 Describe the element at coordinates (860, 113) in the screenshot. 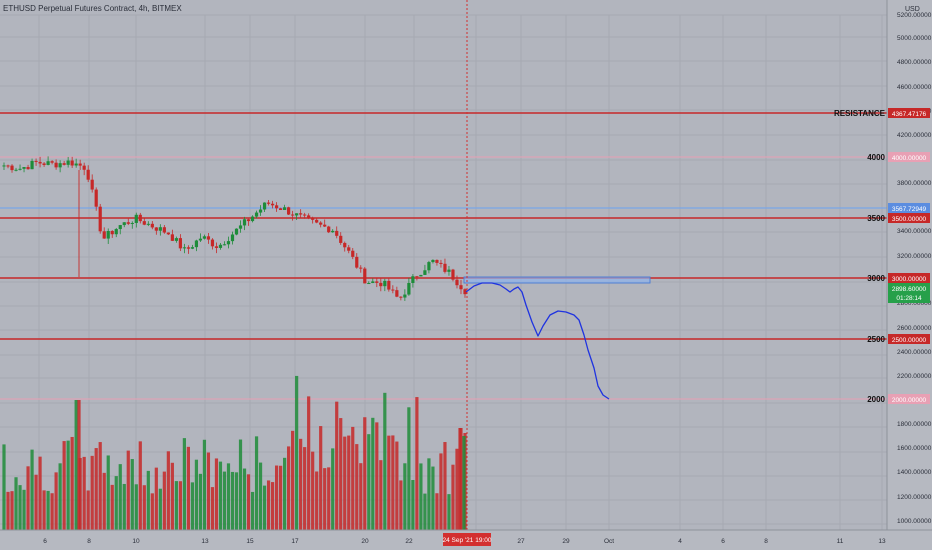

I see `level-label: RESISTANCE` at that location.